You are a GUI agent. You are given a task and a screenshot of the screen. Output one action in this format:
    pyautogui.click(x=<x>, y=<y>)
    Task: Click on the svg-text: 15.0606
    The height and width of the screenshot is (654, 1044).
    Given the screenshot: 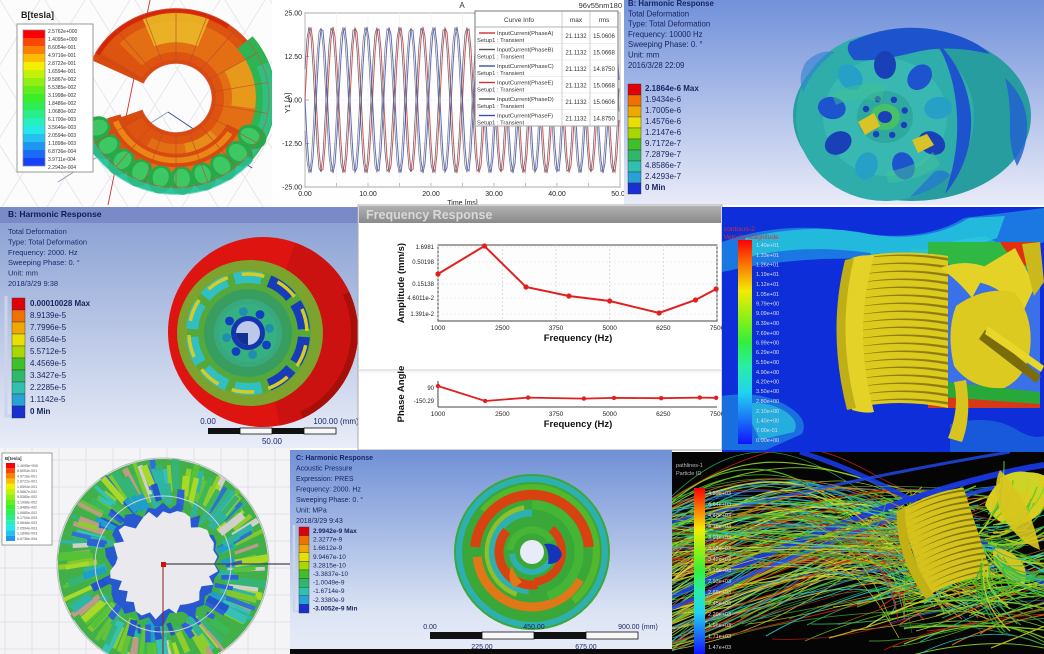 What is the action you would take?
    pyautogui.click(x=604, y=103)
    